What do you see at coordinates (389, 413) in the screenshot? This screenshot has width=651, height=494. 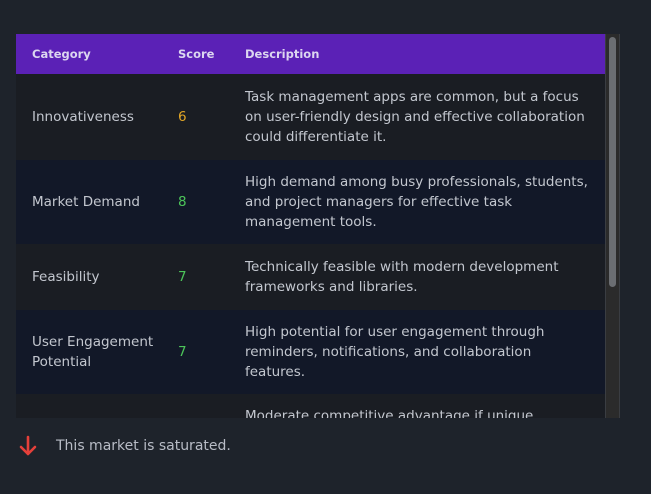 I see `row-description: Moderate competitive advantage if unique` at bounding box center [389, 413].